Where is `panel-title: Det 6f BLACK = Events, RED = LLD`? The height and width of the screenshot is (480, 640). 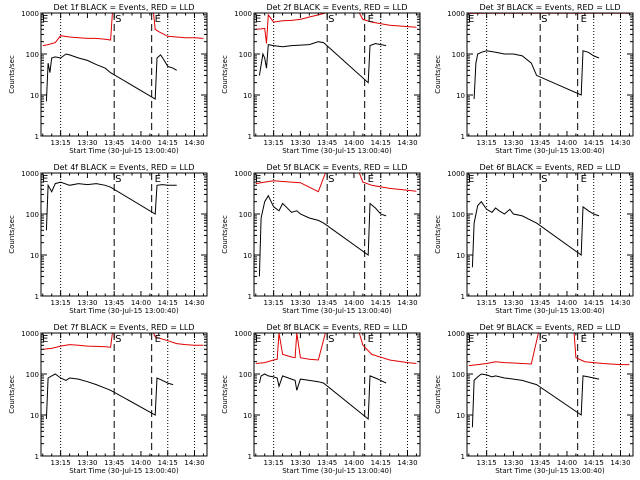 panel-title: Det 6f BLACK = Events, RED = LLD is located at coordinates (549, 167).